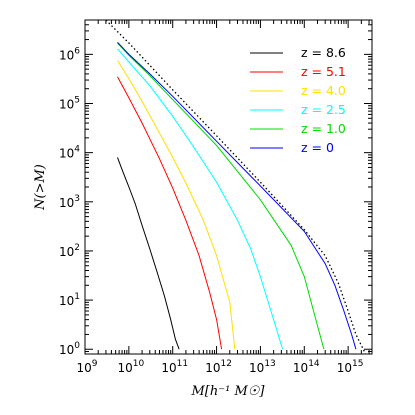 This screenshot has height=415, width=415. What do you see at coordinates (323, 128) in the screenshot?
I see `legend-label: z = 1.0` at bounding box center [323, 128].